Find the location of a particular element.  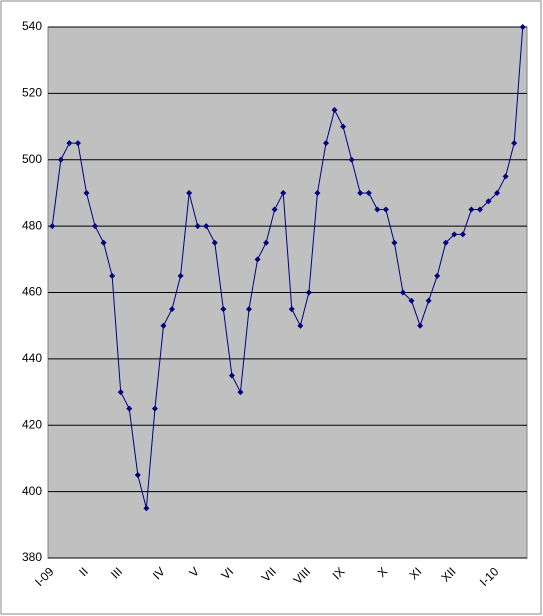

y-tick-label: 540 is located at coordinates (32, 26).